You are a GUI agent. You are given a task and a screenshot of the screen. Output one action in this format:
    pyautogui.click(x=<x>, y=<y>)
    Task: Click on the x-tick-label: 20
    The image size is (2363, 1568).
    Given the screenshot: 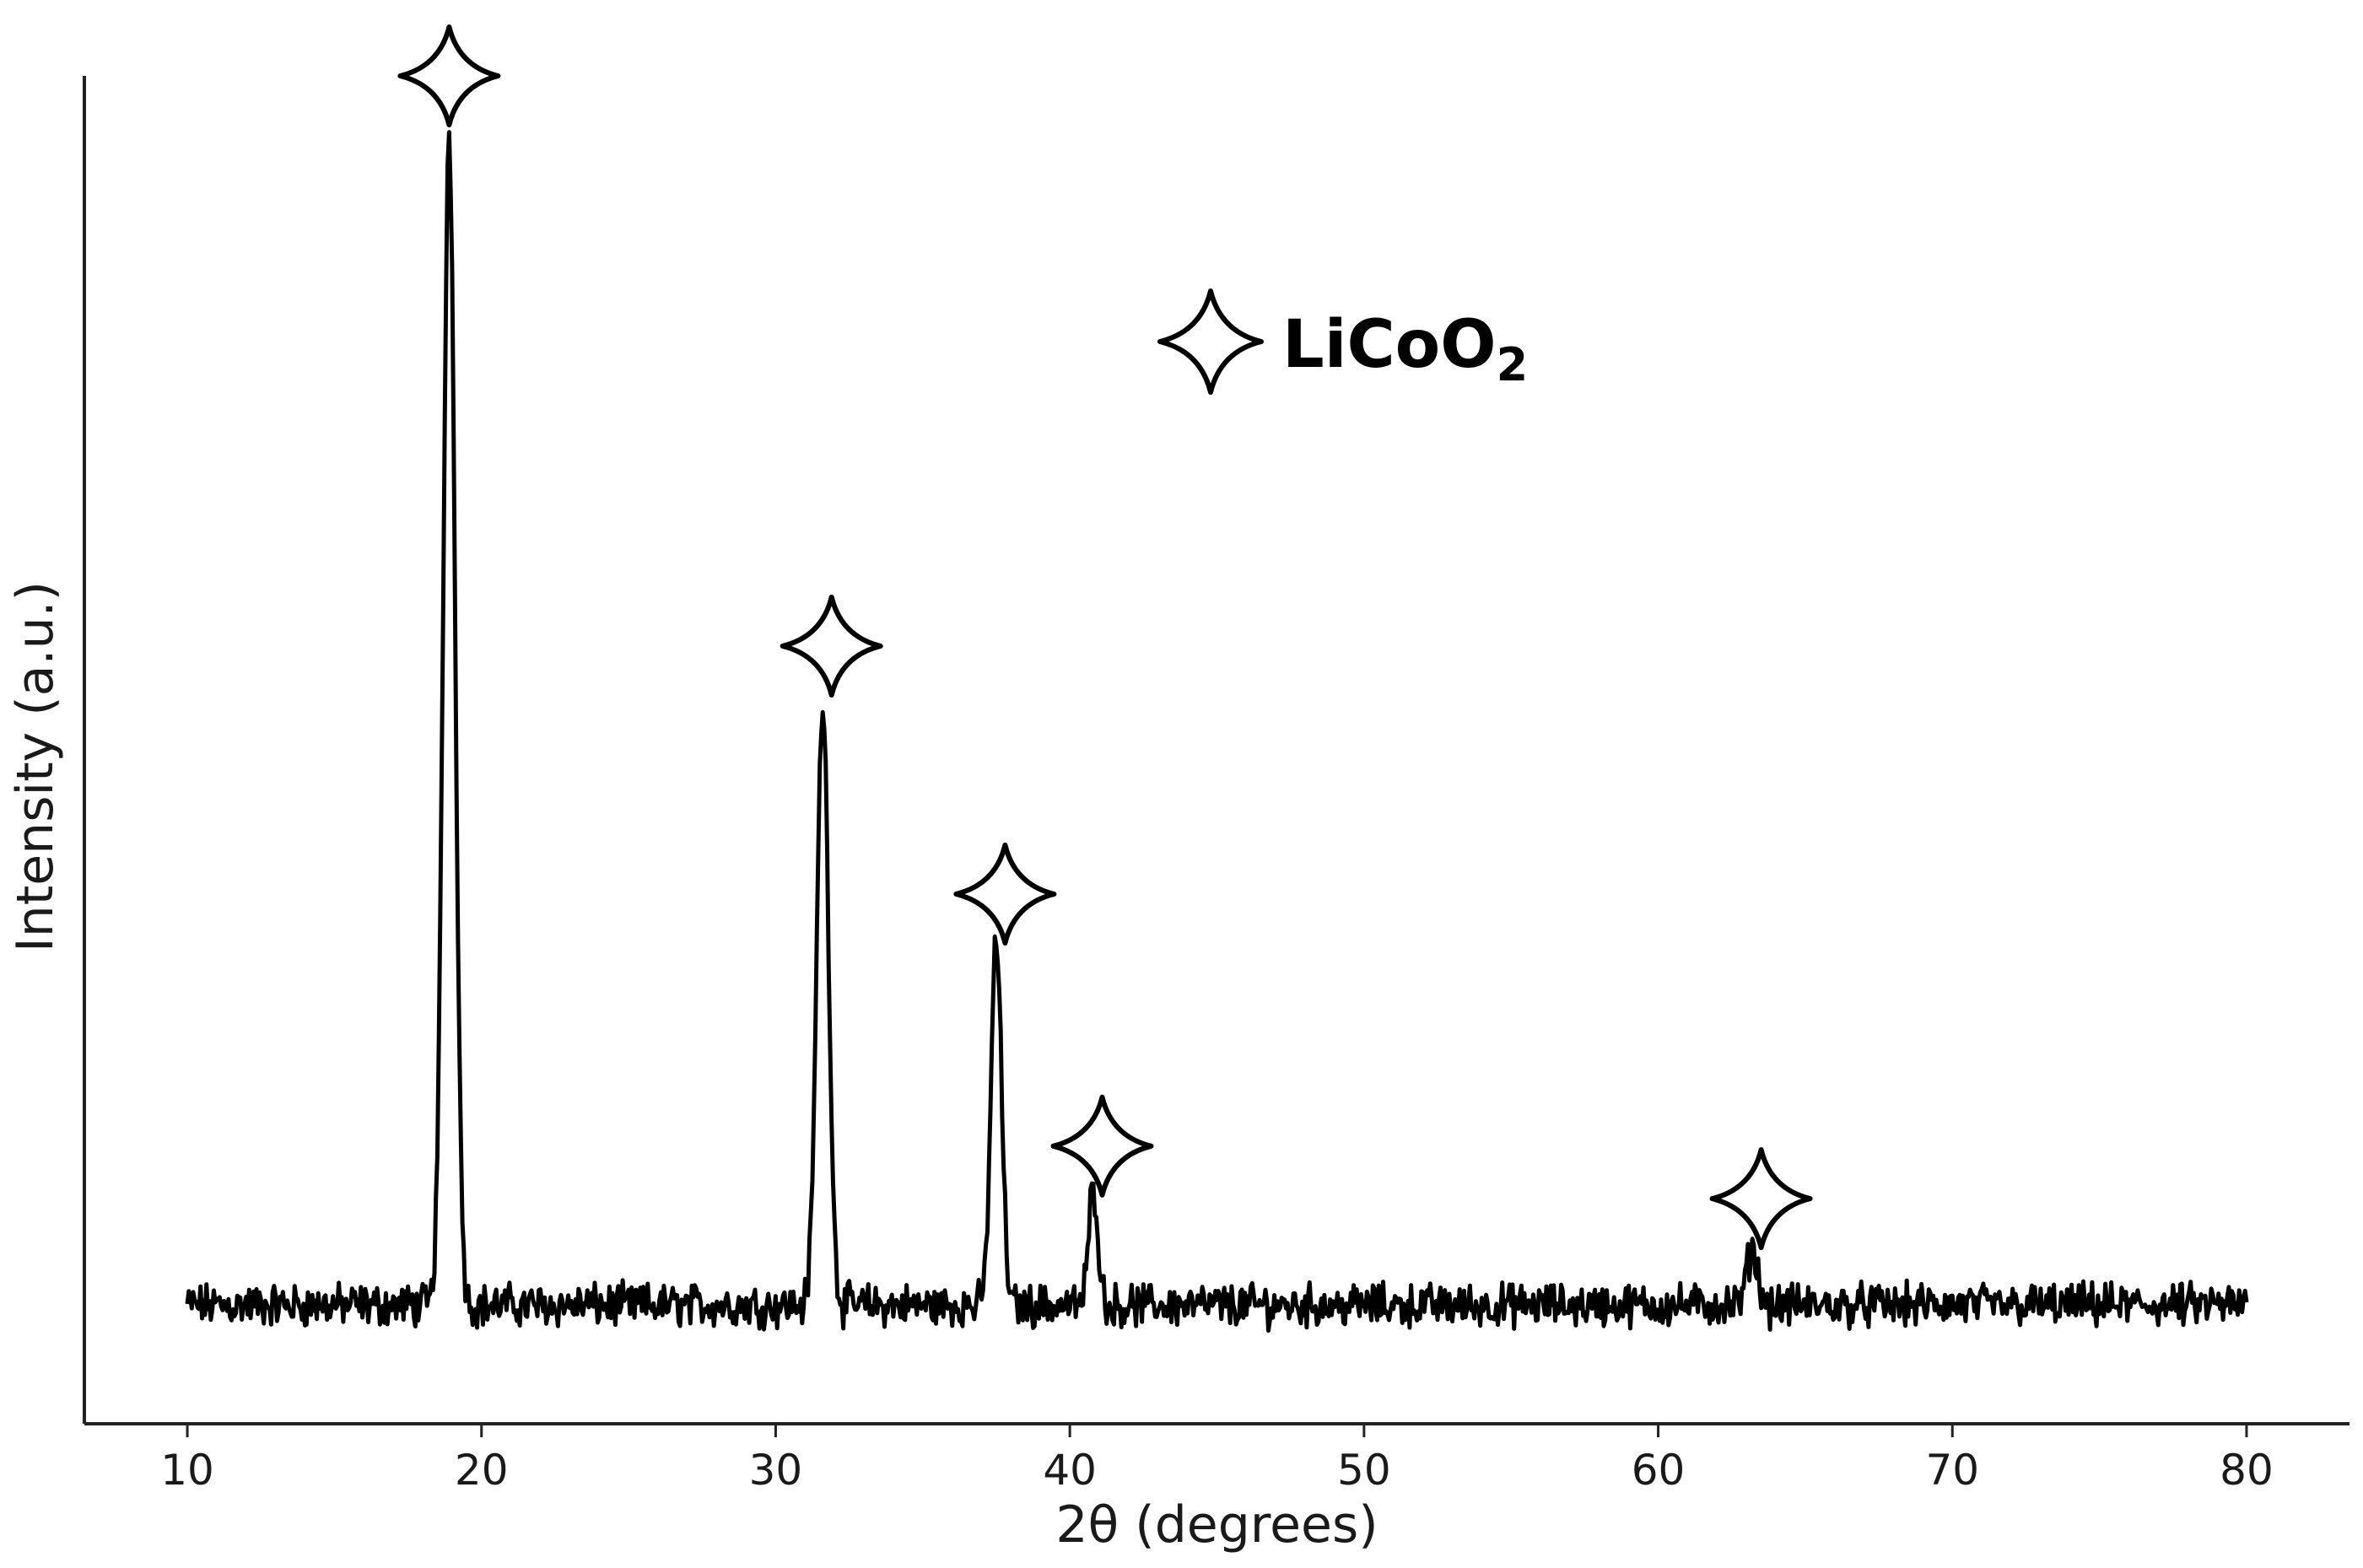 What is the action you would take?
    pyautogui.click(x=482, y=1471)
    